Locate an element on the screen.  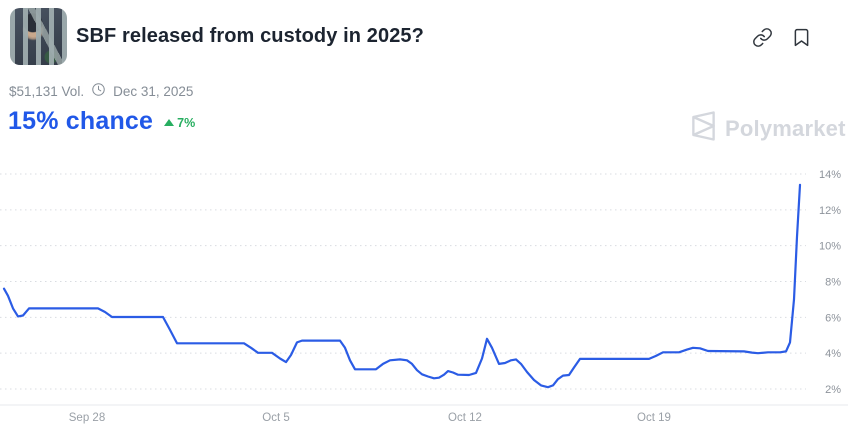
end-date-text: Dec 31, 2025 is located at coordinates (153, 91).